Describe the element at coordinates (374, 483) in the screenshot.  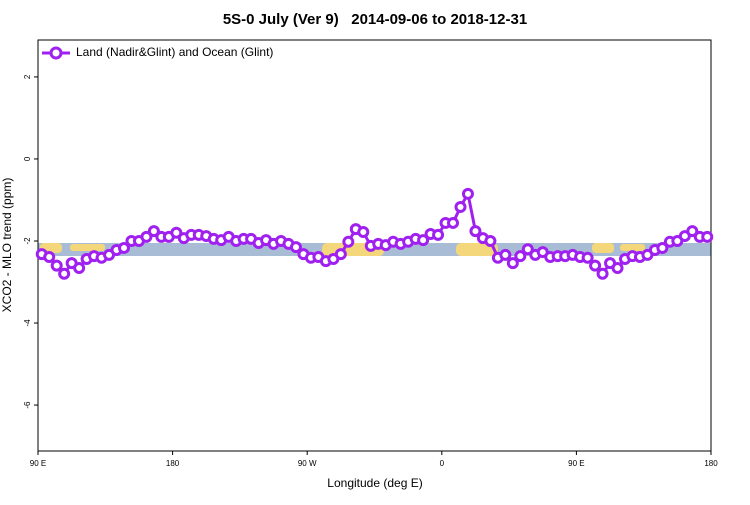
I see `x-axis-title: Longitude (deg E)` at that location.